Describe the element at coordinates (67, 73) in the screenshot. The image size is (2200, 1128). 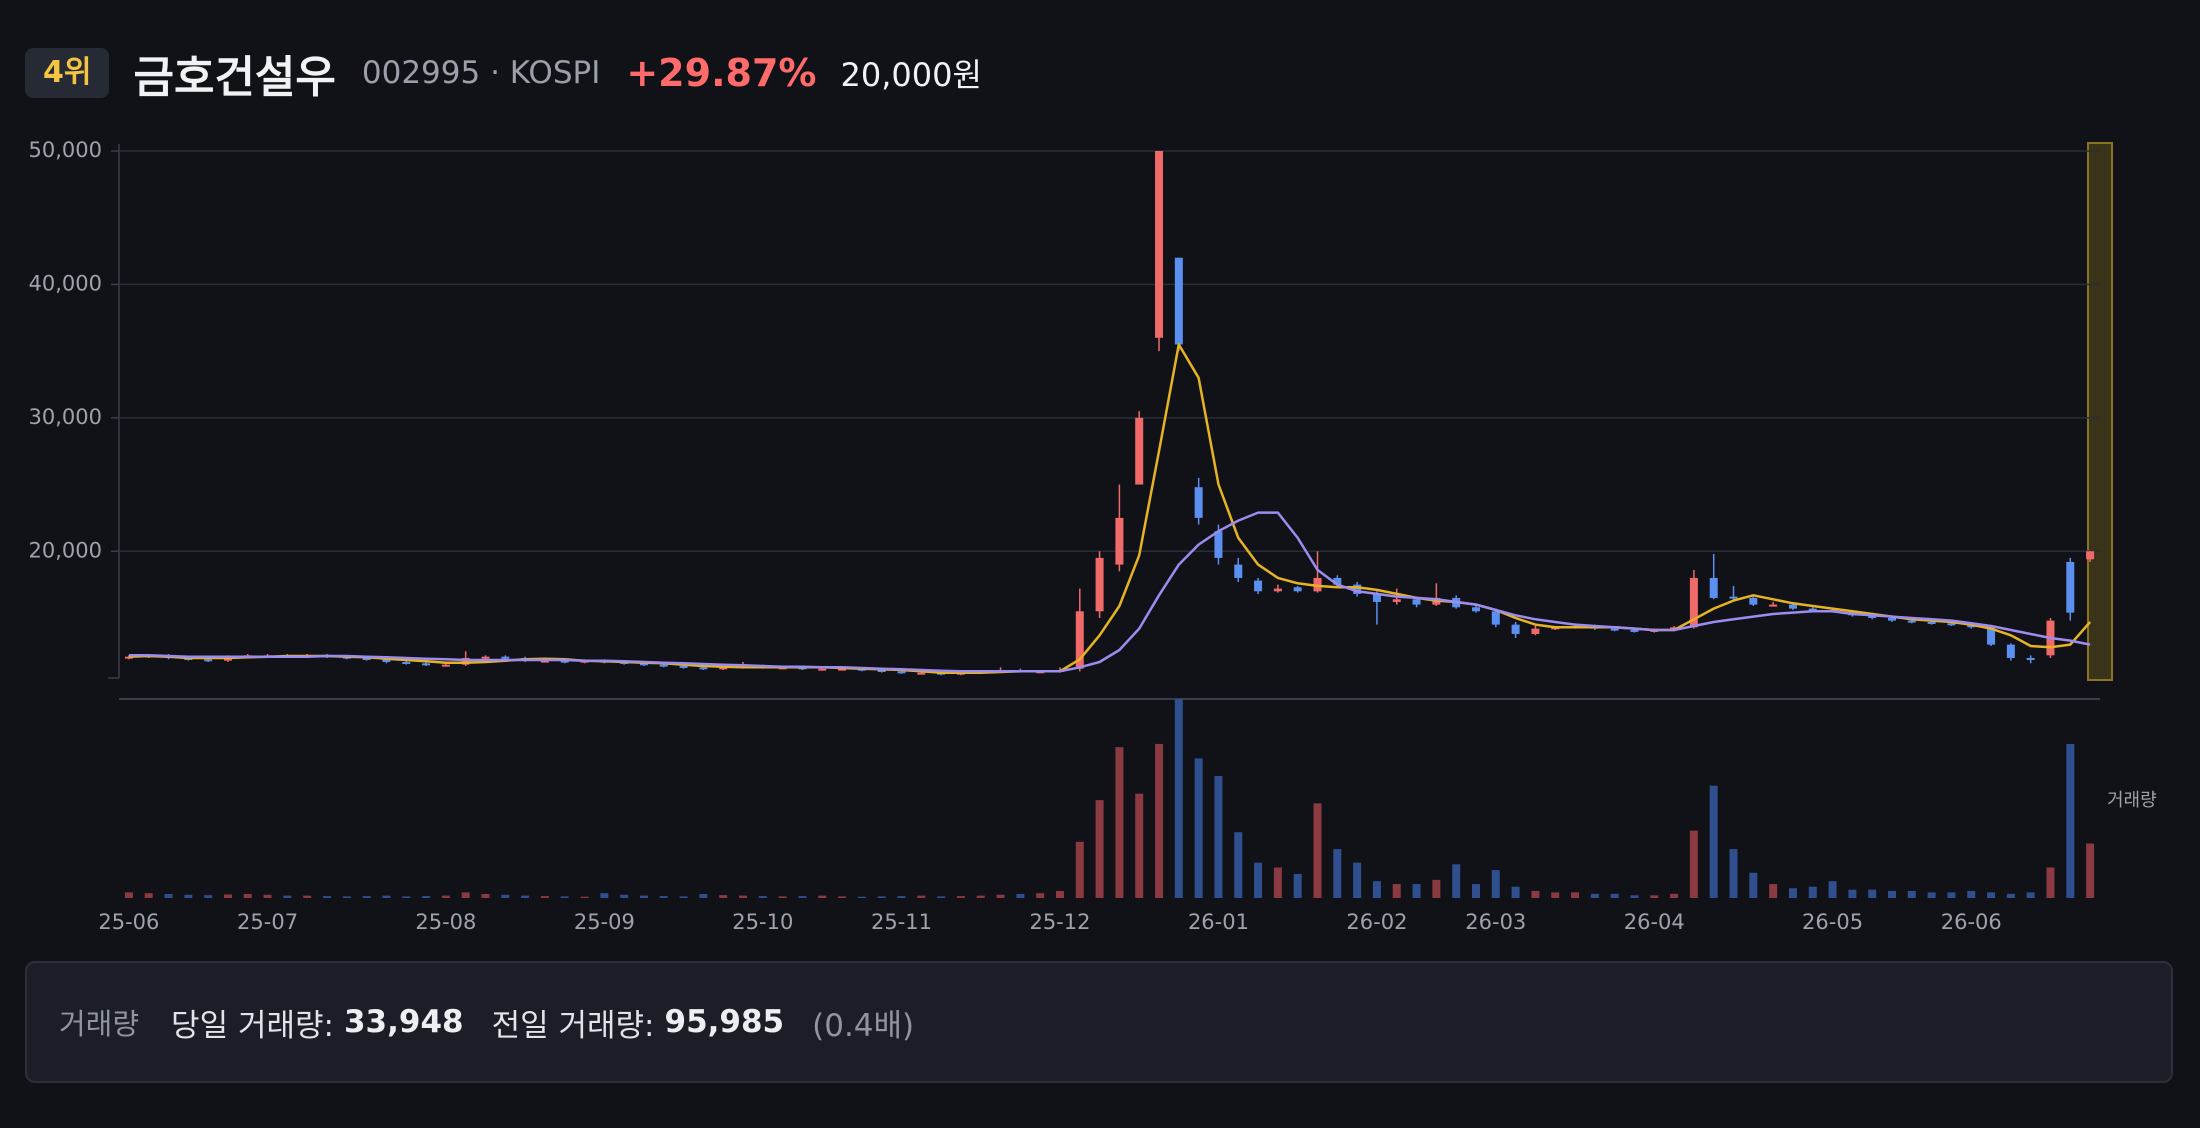
I see `rank-badge: 4위` at that location.